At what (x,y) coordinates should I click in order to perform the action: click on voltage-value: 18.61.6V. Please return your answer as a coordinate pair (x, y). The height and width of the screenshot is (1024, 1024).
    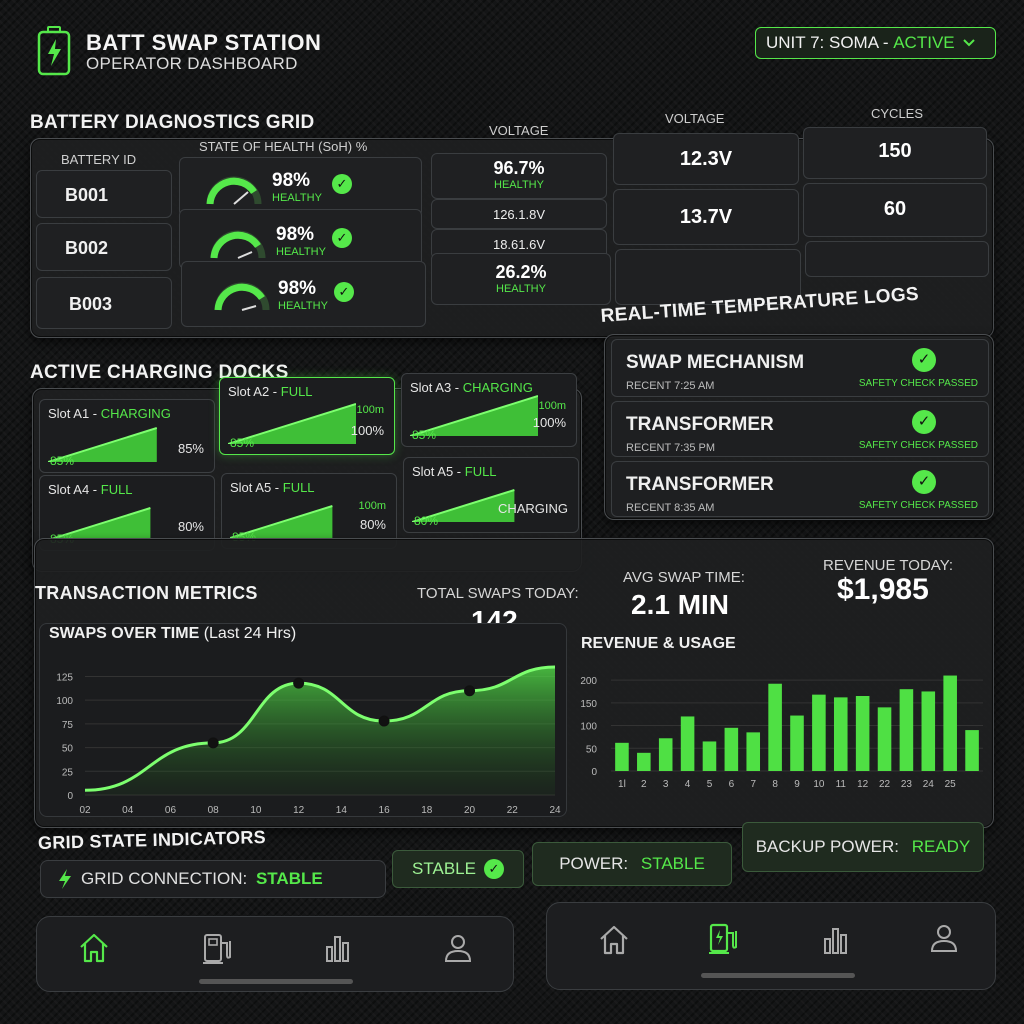
    Looking at the image, I should click on (519, 244).